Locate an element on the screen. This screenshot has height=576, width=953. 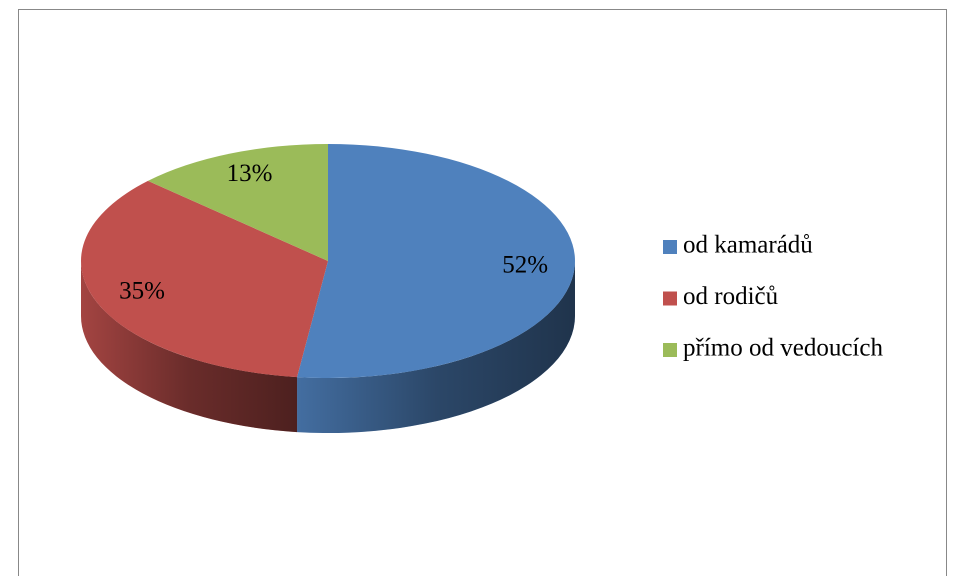
data-label: 13% is located at coordinates (250, 173).